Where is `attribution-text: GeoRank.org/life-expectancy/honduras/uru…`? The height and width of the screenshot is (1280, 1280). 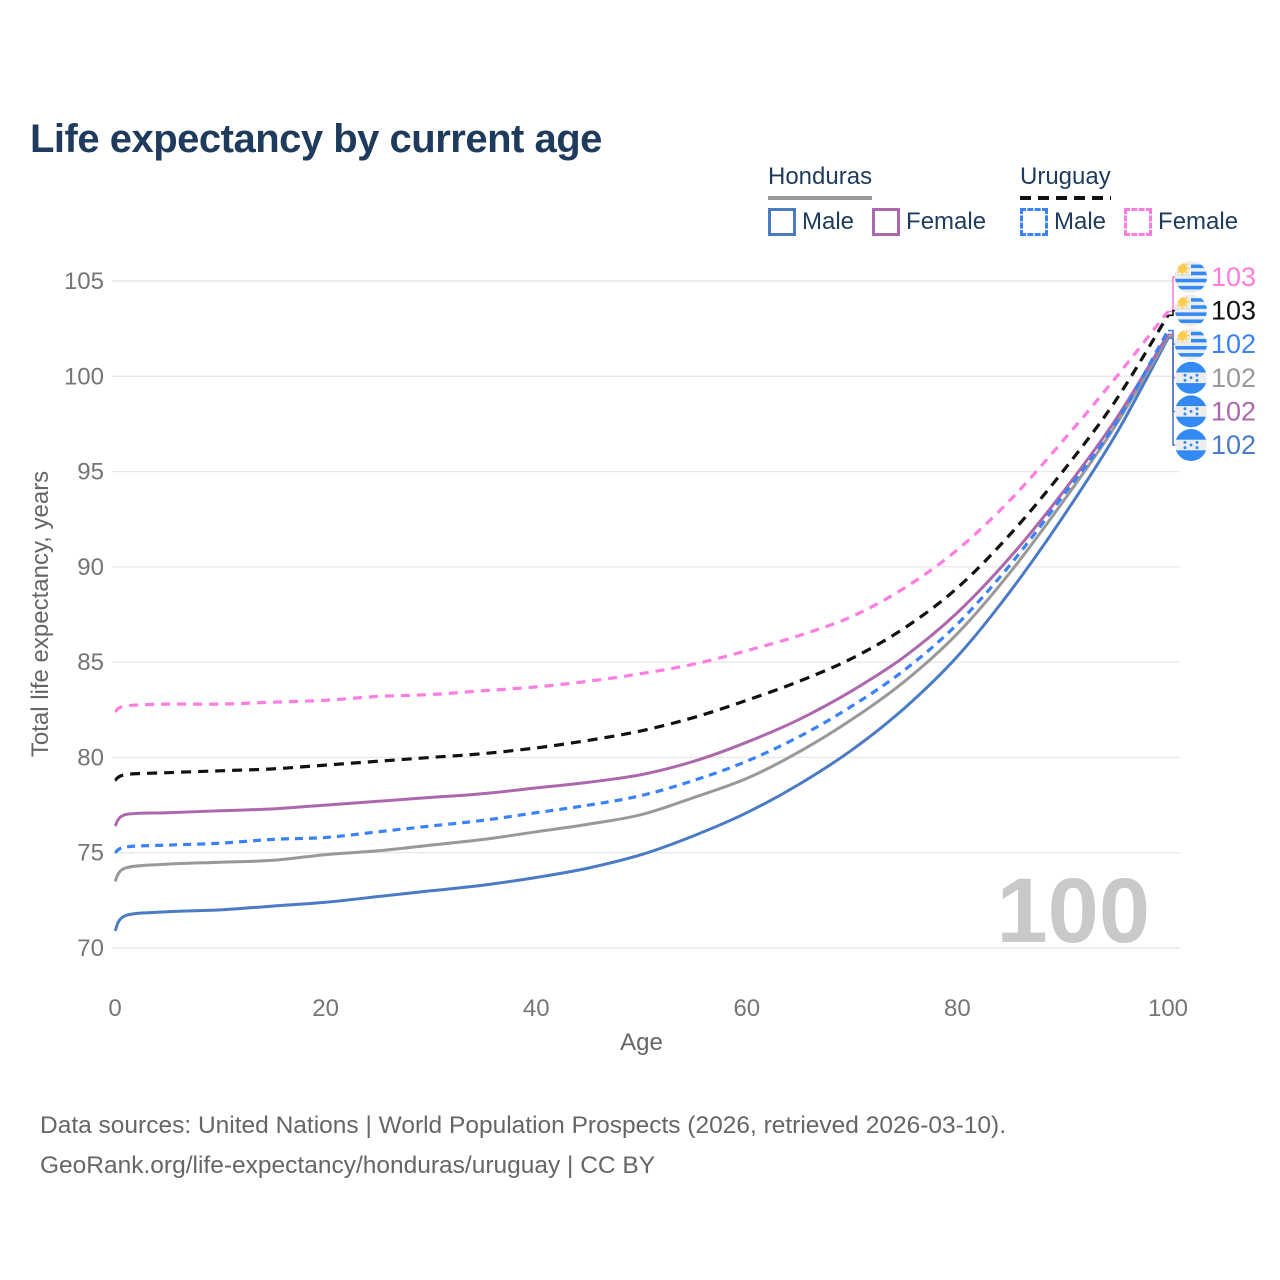 attribution-text: GeoRank.org/life-expectancy/honduras/uru… is located at coordinates (348, 1165).